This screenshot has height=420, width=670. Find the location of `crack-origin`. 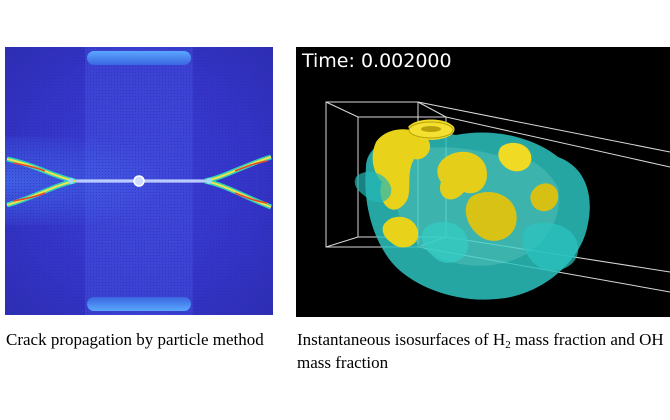

crack-origin is located at coordinates (139, 181).